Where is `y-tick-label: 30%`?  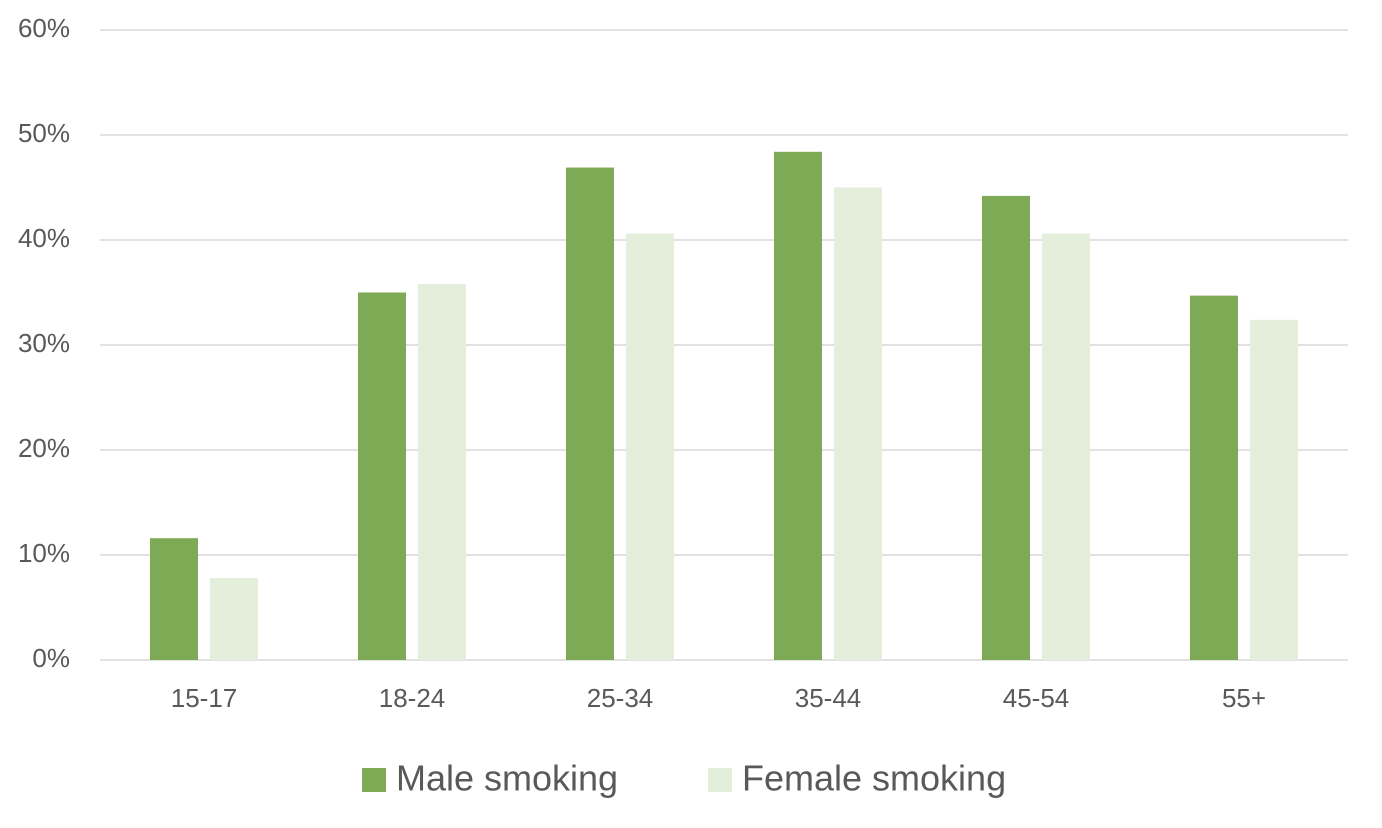
y-tick-label: 30% is located at coordinates (44, 343).